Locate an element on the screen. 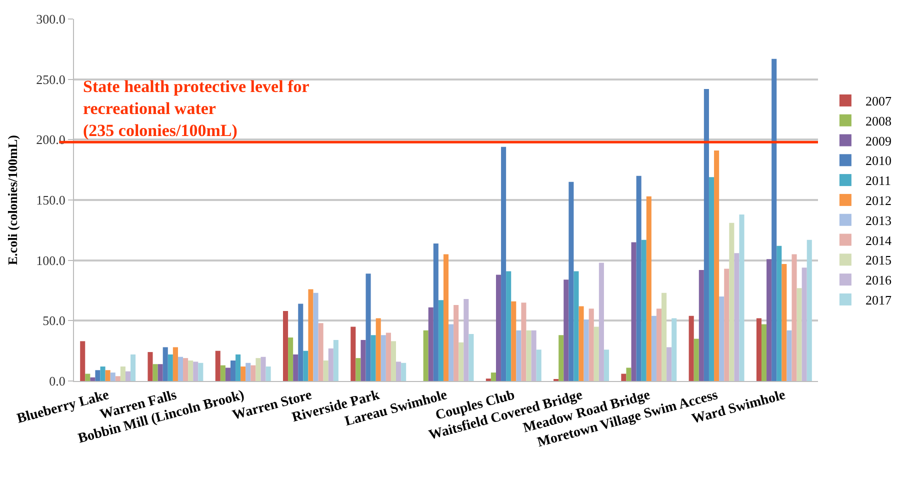  legend-label: 2012 is located at coordinates (878, 200).